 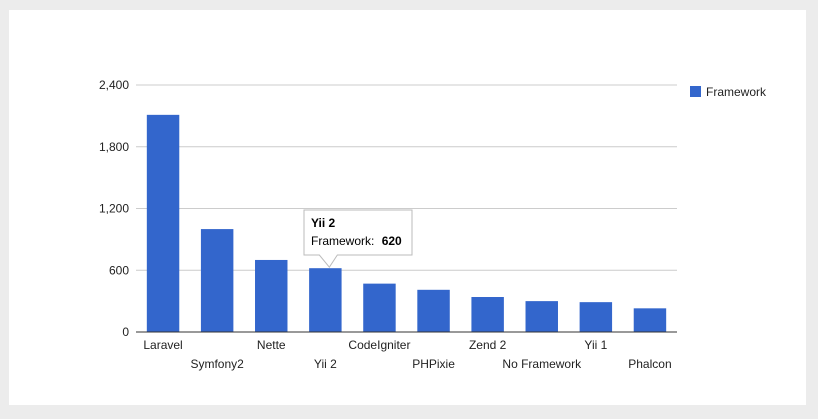 What do you see at coordinates (433, 364) in the screenshot?
I see `x-tick-label: PHPixie` at bounding box center [433, 364].